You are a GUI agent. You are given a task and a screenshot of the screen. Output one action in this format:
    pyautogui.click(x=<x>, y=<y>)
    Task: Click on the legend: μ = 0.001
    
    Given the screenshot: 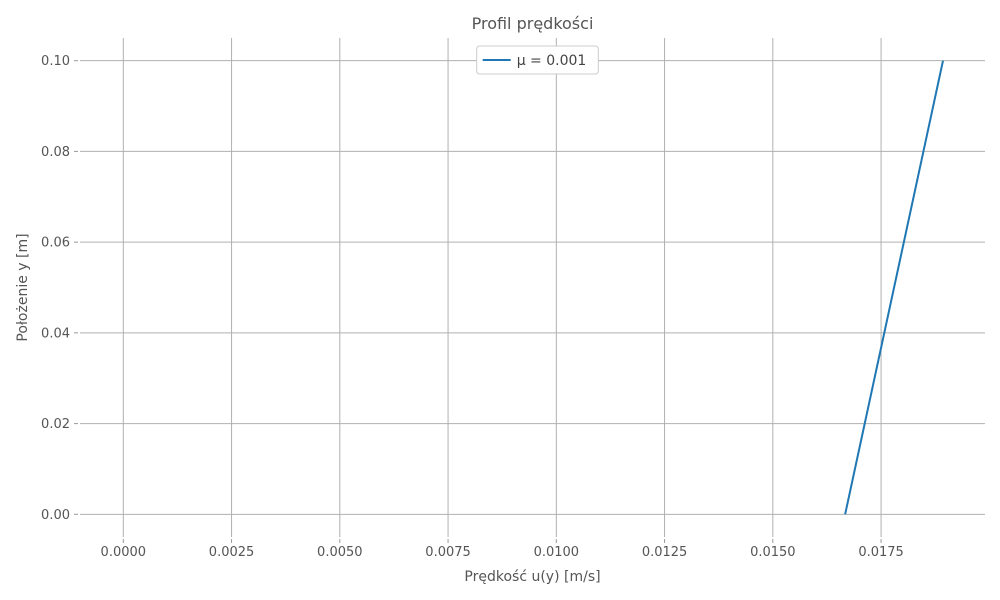 What is the action you would take?
    pyautogui.click(x=537, y=60)
    